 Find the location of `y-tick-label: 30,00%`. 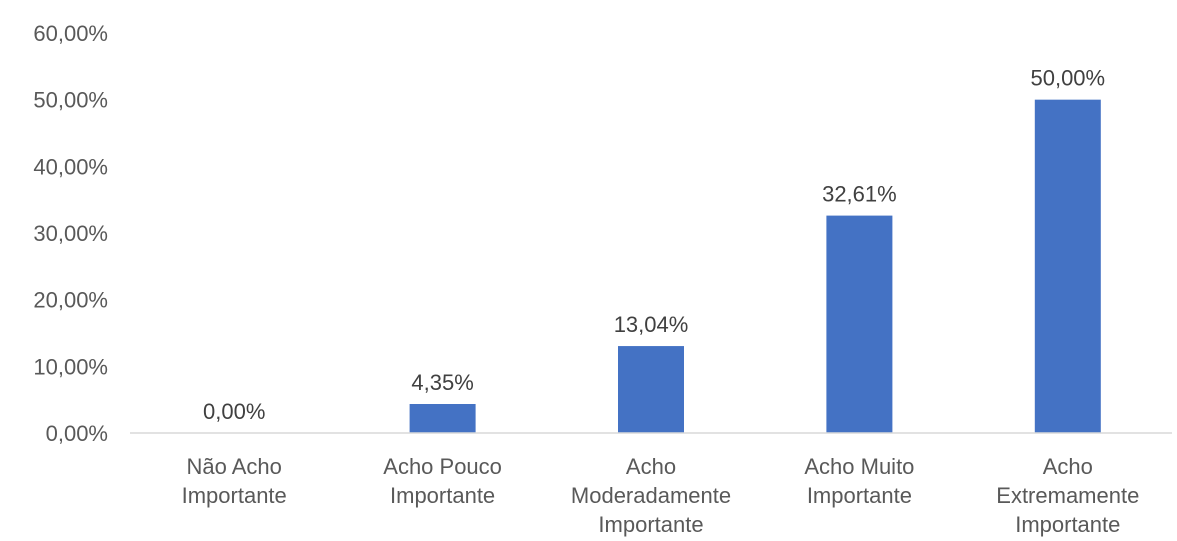

y-tick-label: 30,00% is located at coordinates (70, 233).